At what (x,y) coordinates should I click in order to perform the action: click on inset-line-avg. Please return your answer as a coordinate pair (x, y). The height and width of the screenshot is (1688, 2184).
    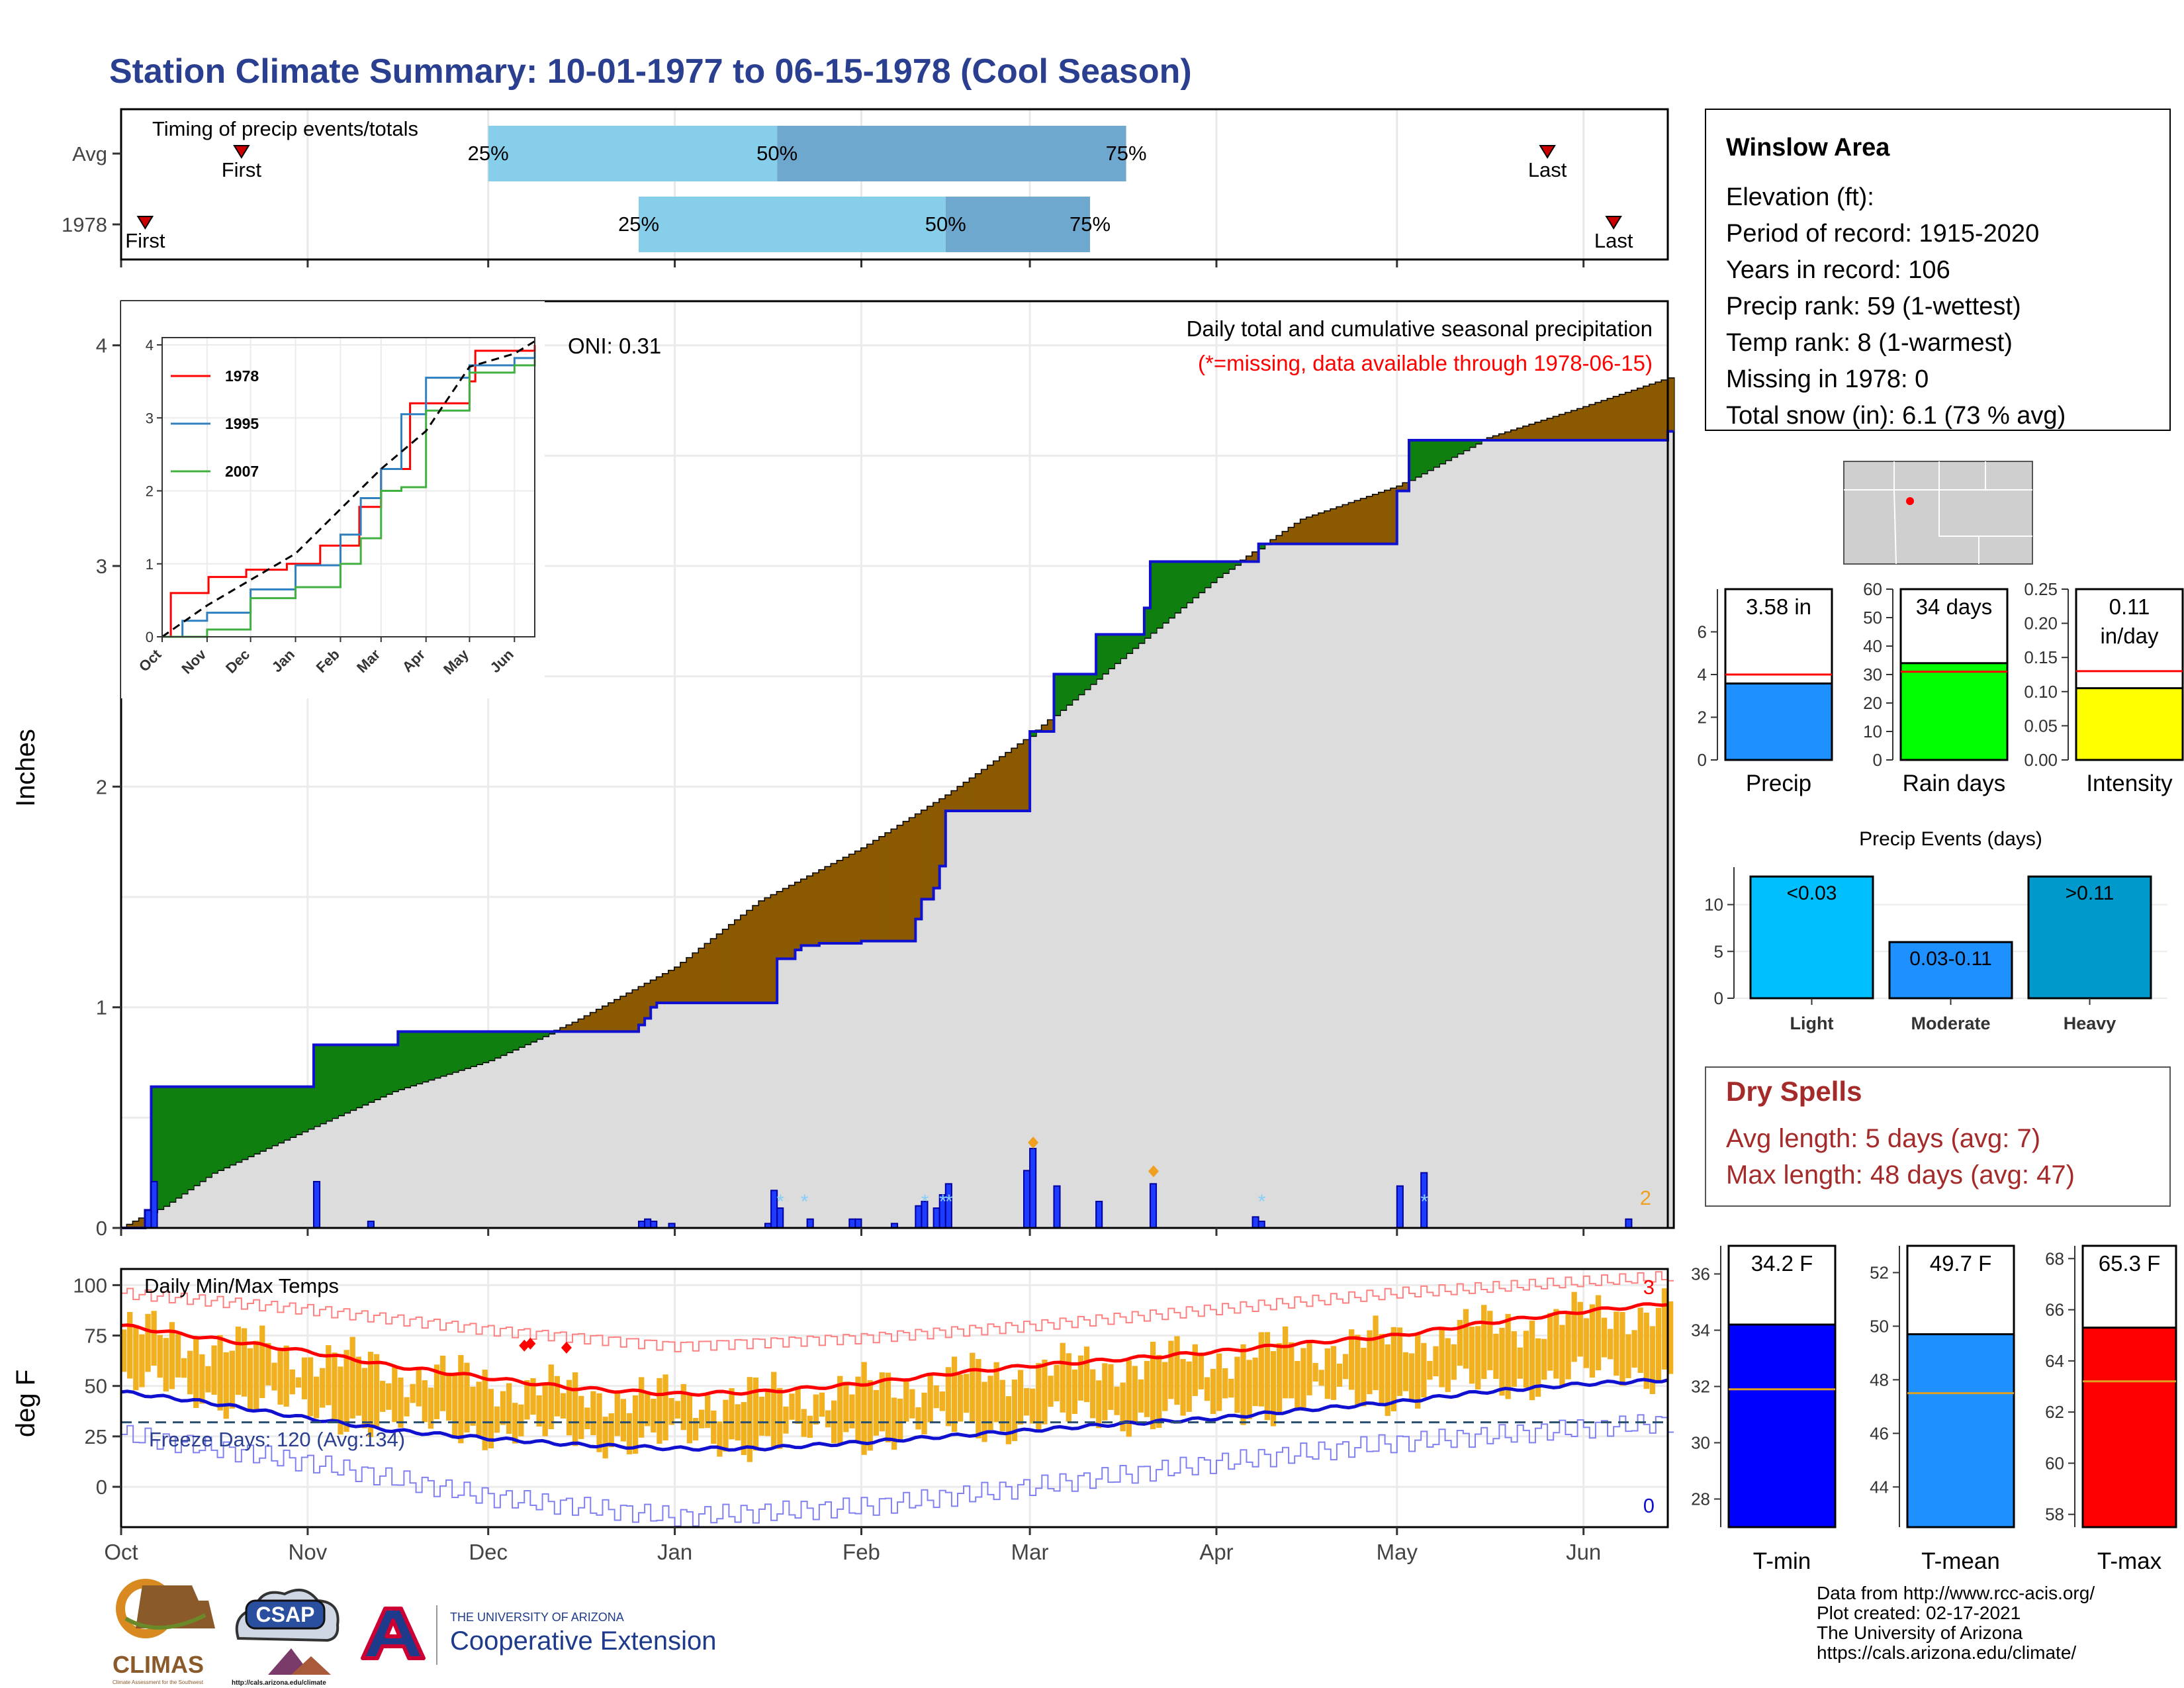
    Looking at the image, I should click on (348, 489).